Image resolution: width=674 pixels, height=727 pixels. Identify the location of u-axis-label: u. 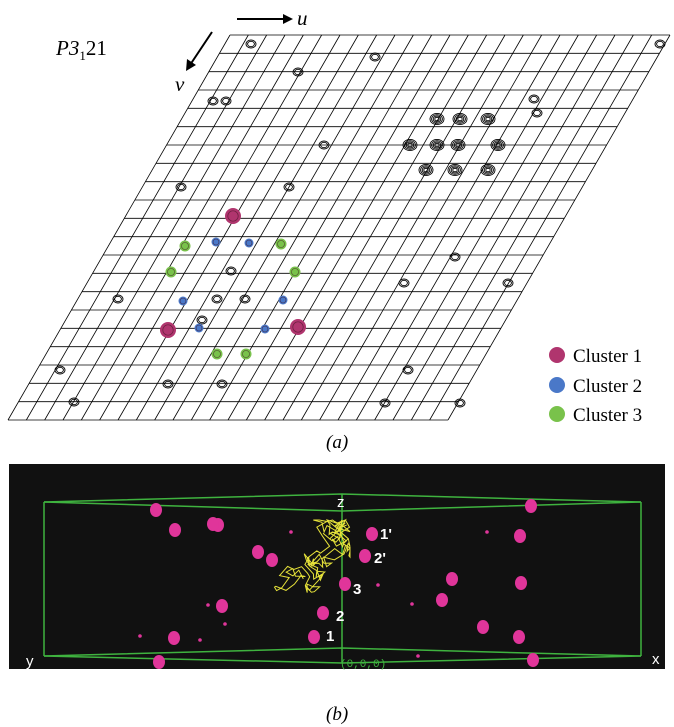
(302, 18).